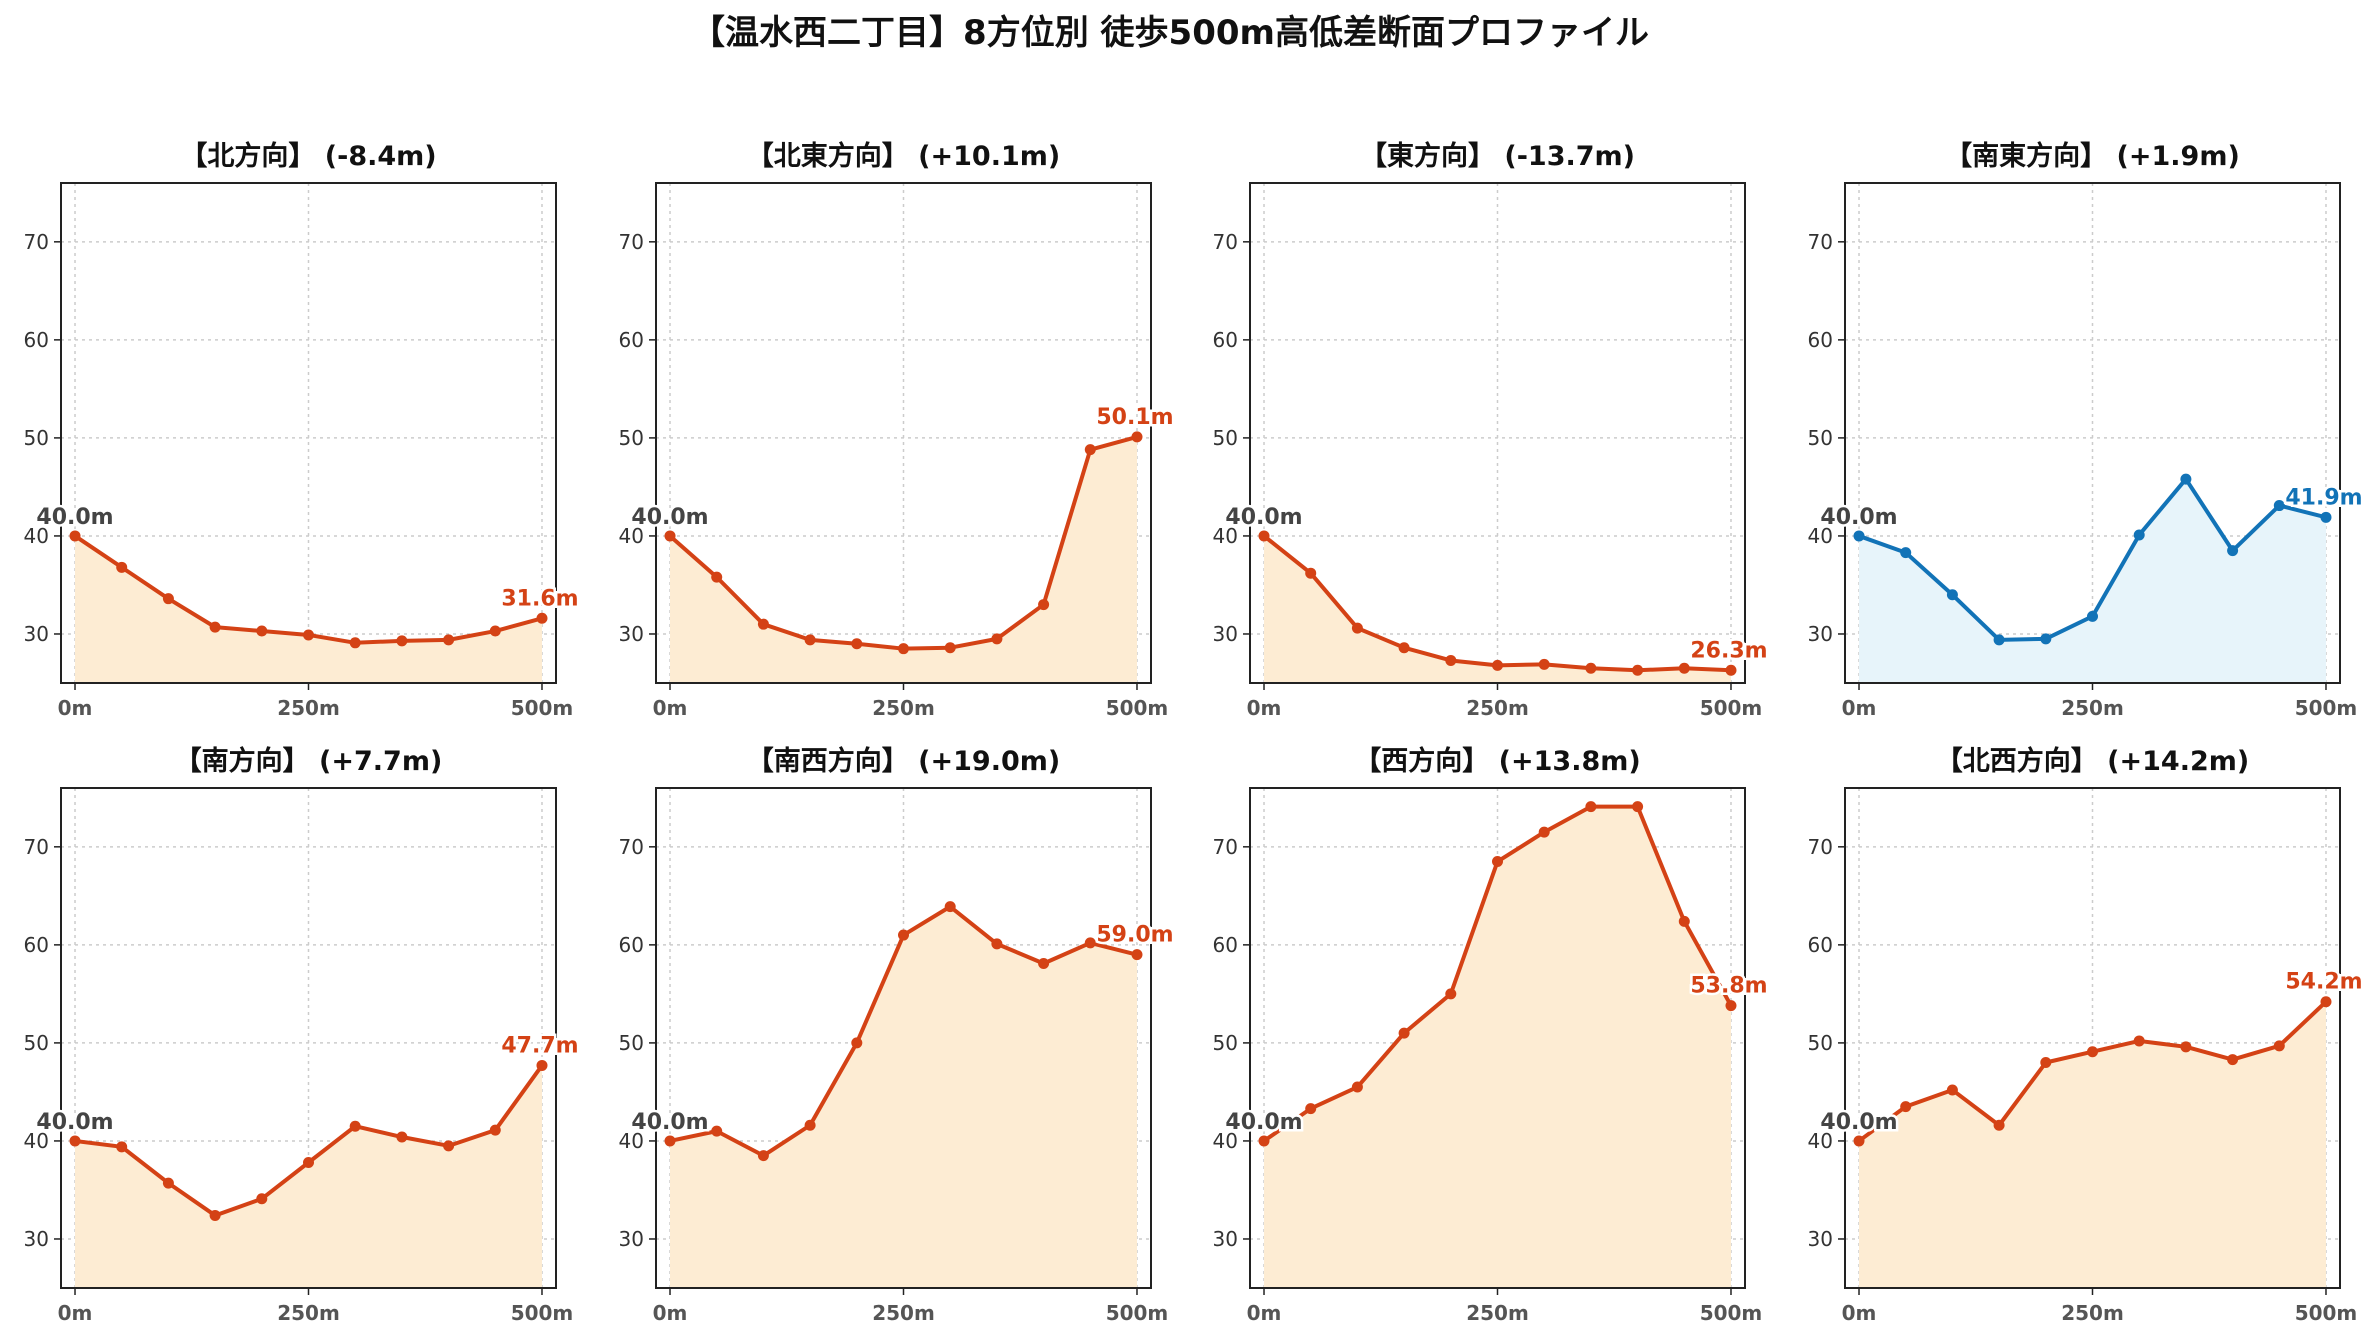  Describe the element at coordinates (2323, 497) in the screenshot. I see `end-value-label: 41.9m` at that location.